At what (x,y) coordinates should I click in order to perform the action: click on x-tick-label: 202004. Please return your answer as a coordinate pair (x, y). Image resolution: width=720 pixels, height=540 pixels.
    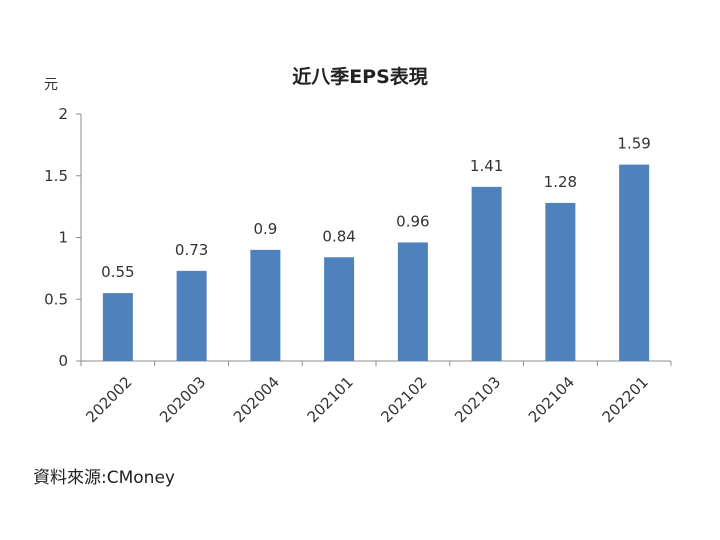
    Looking at the image, I should click on (256, 399).